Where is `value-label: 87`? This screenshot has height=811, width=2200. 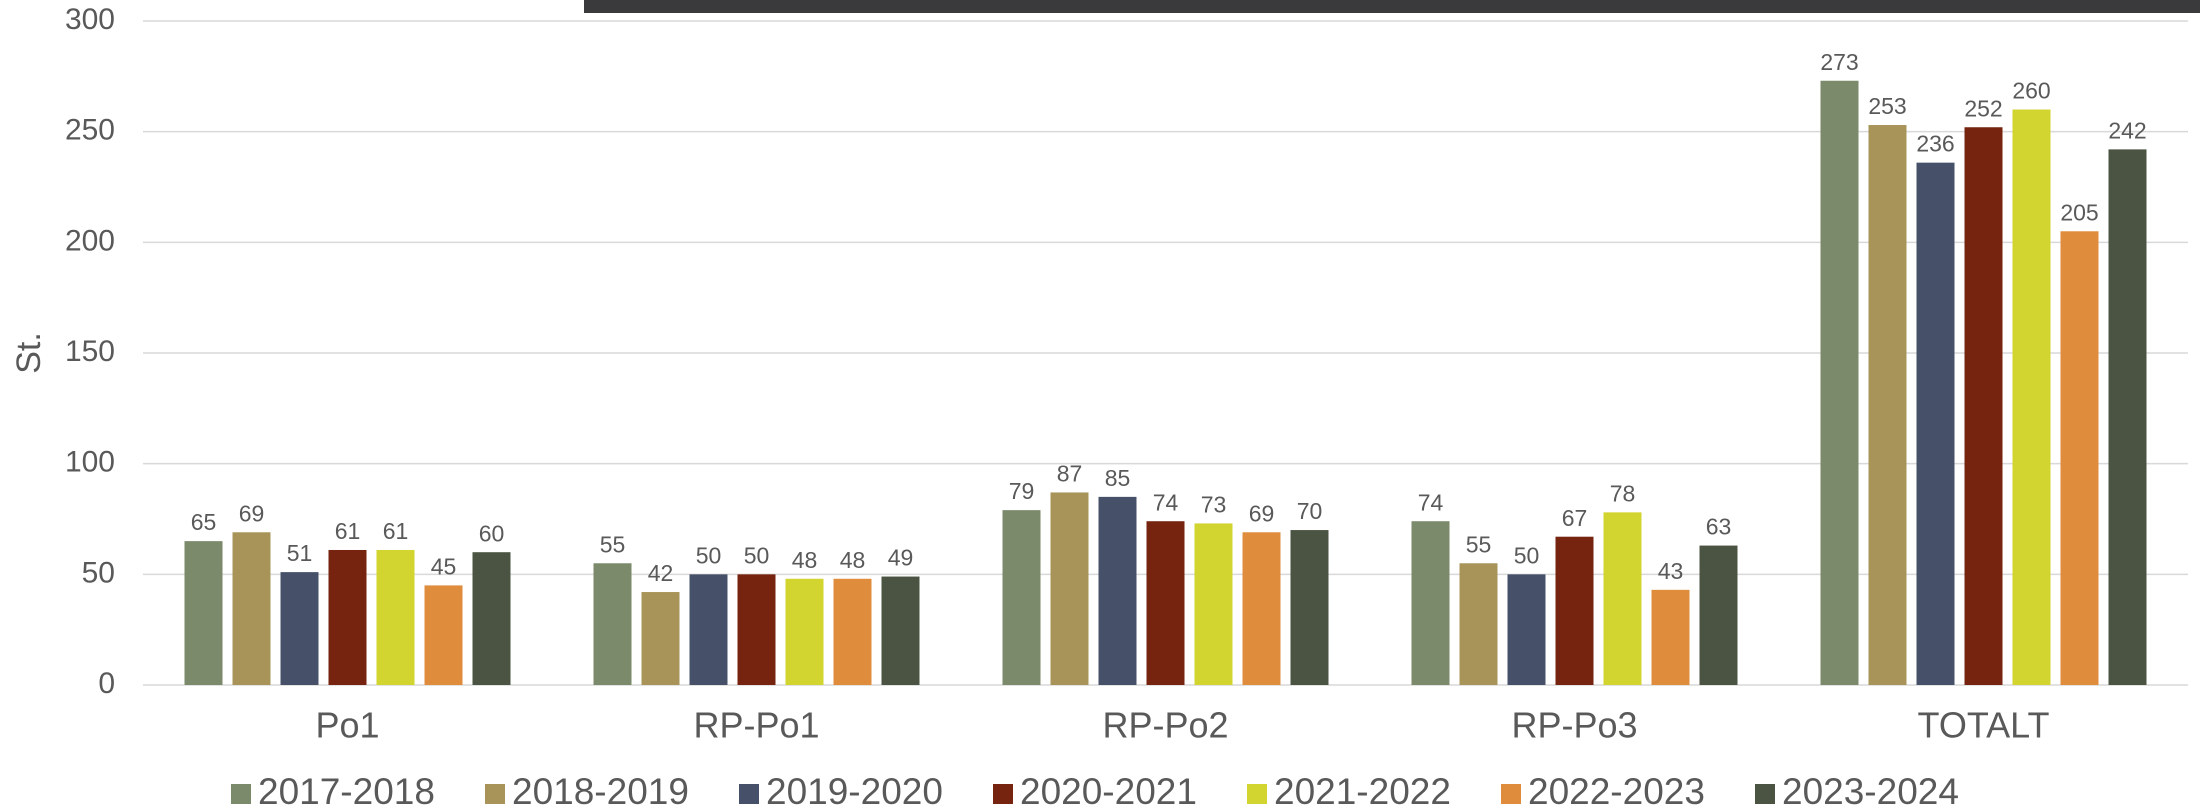 value-label: 87 is located at coordinates (1070, 474).